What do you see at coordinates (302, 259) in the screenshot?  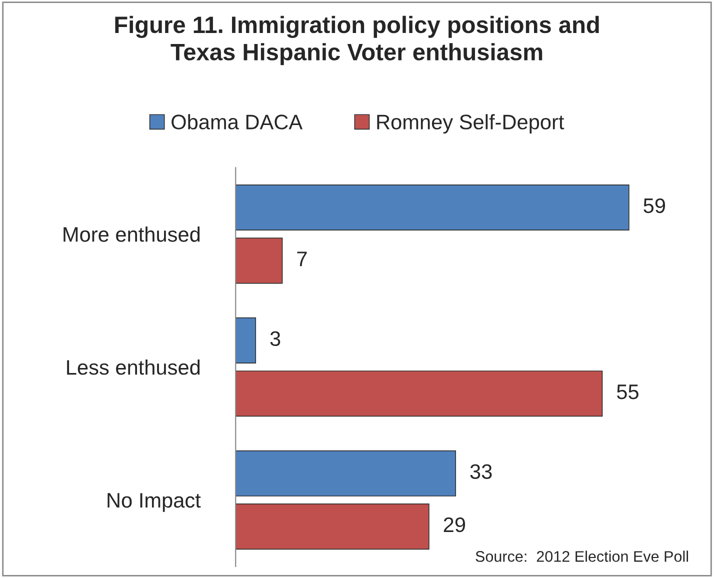 I see `data-label: 7` at bounding box center [302, 259].